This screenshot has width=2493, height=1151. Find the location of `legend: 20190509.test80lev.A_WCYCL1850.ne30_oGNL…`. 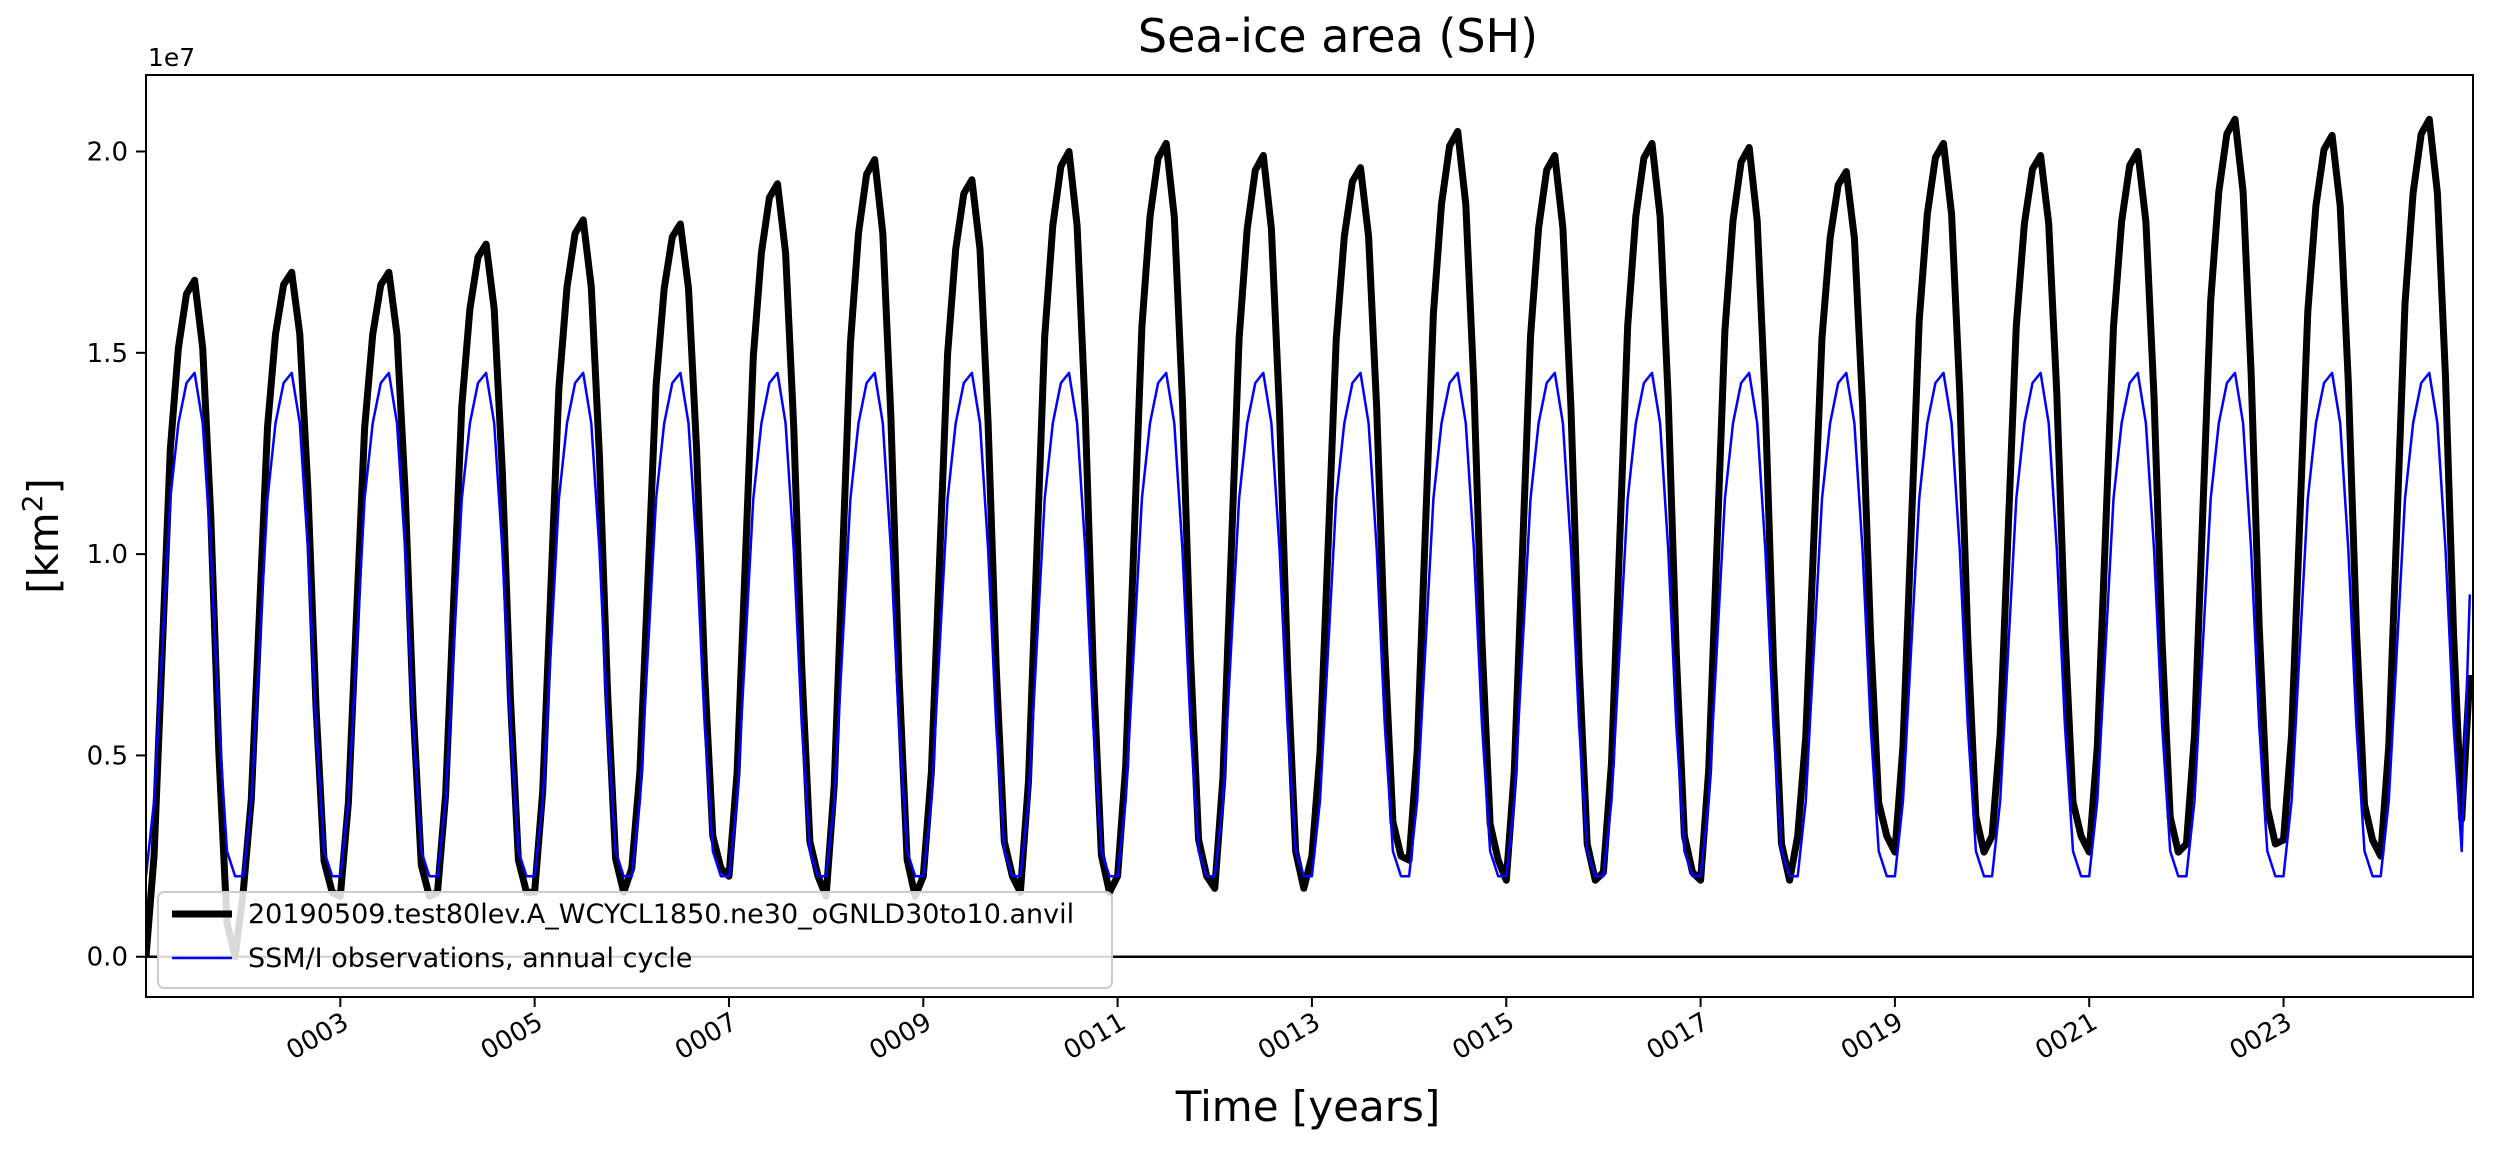

legend: 20190509.test80lev.A_WCYCL1850.ne30_oGNL… is located at coordinates (635, 940).